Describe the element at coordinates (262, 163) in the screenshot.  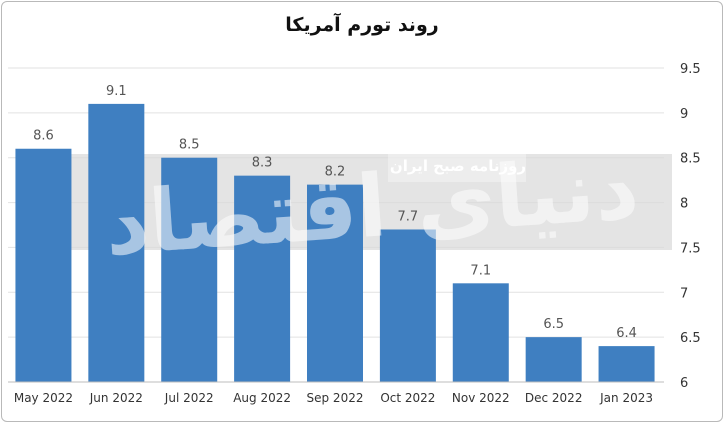
I see `data-label: 8.3` at that location.